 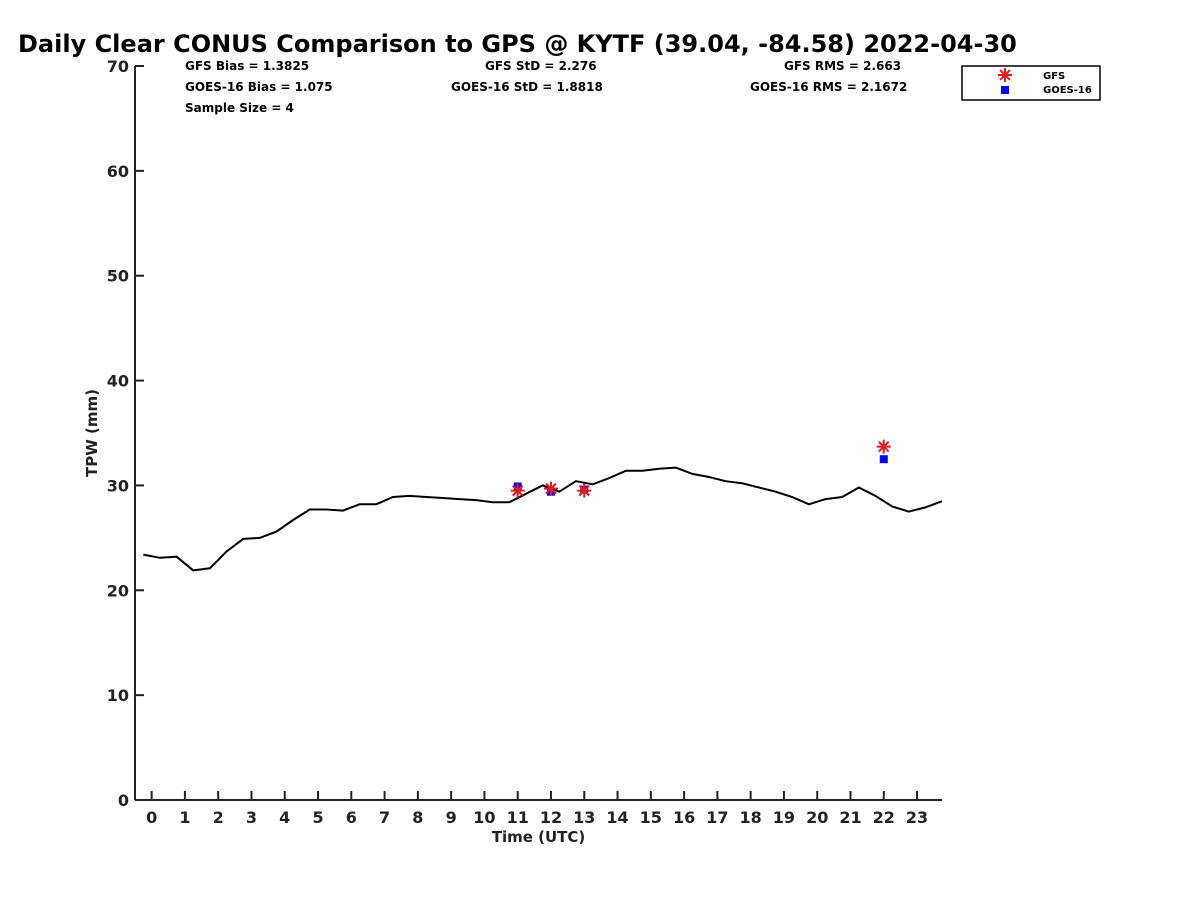 I want to click on marks-layer, so click(x=700, y=468).